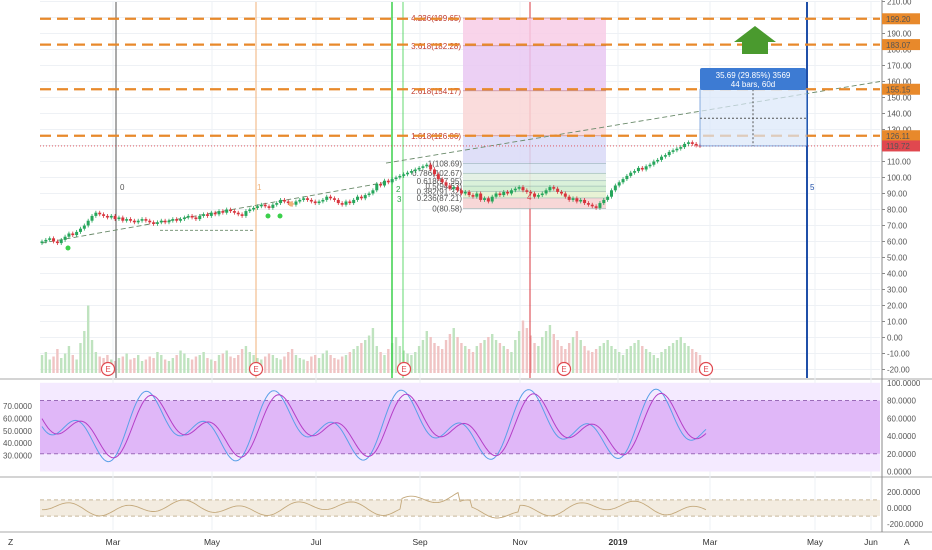  Describe the element at coordinates (460, 508) in the screenshot. I see `osc-band-fill` at that location.